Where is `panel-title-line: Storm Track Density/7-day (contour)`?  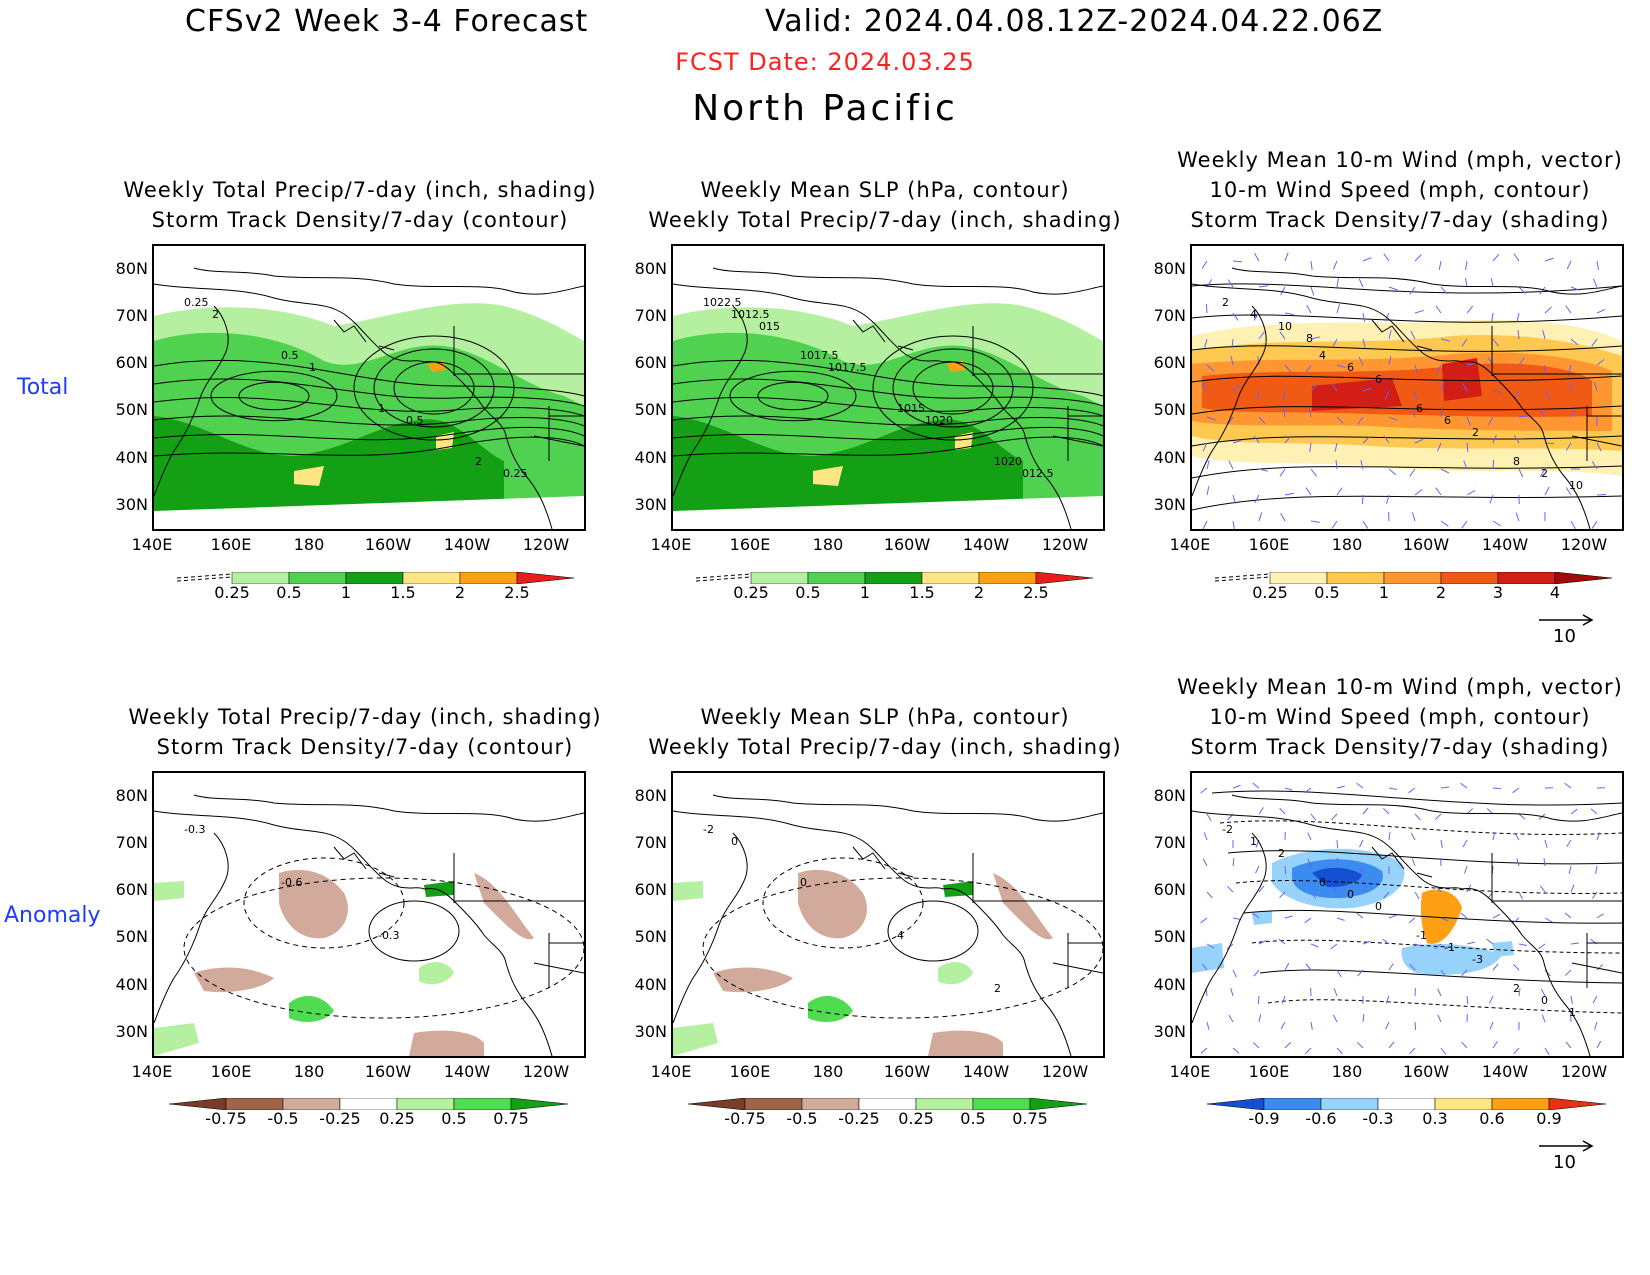 panel-title-line: Storm Track Density/7-day (contour) is located at coordinates (365, 747).